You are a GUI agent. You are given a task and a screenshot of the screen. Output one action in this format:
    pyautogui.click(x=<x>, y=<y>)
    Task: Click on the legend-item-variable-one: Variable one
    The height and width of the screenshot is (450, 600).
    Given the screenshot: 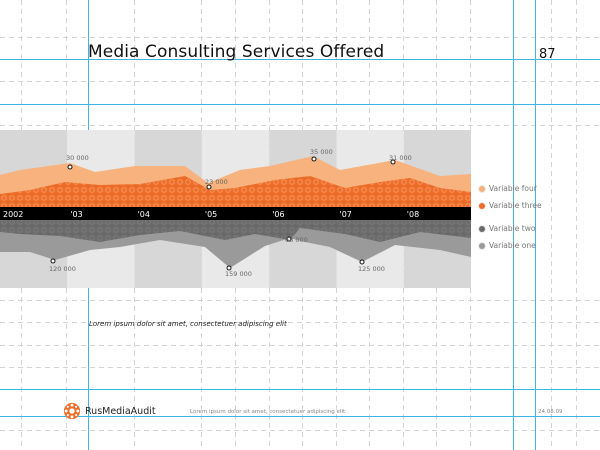 What is the action you would take?
    pyautogui.click(x=510, y=245)
    